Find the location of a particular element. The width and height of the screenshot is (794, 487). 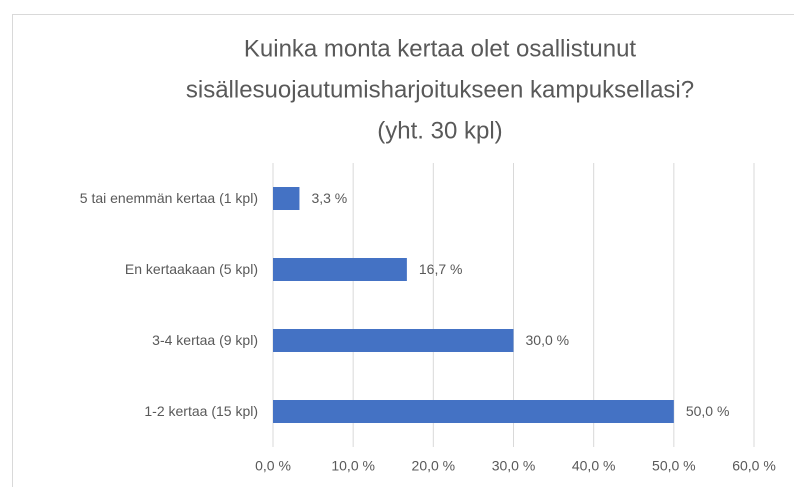

y-tick-label: 1-2 kertaa (15 kpl) is located at coordinates (201, 411).